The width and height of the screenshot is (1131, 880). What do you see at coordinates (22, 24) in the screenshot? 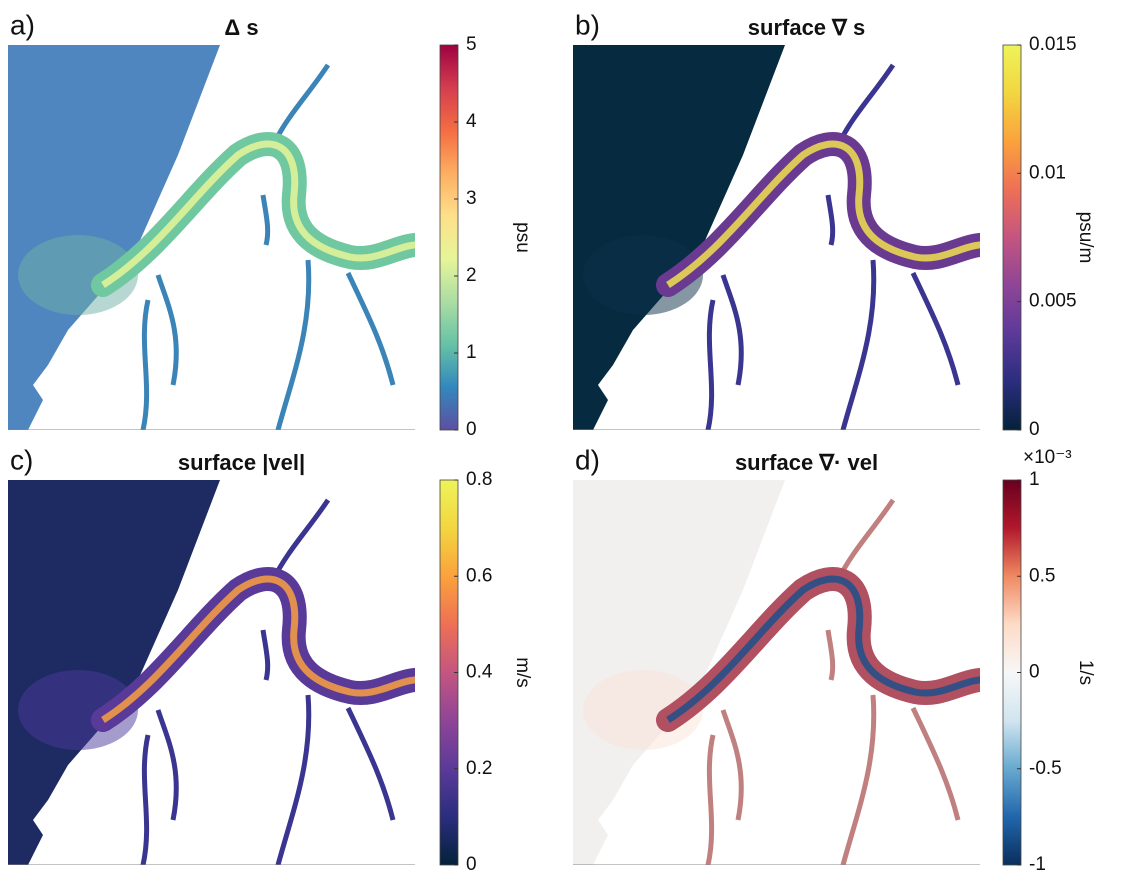
I see `panel-label: a)` at bounding box center [22, 24].